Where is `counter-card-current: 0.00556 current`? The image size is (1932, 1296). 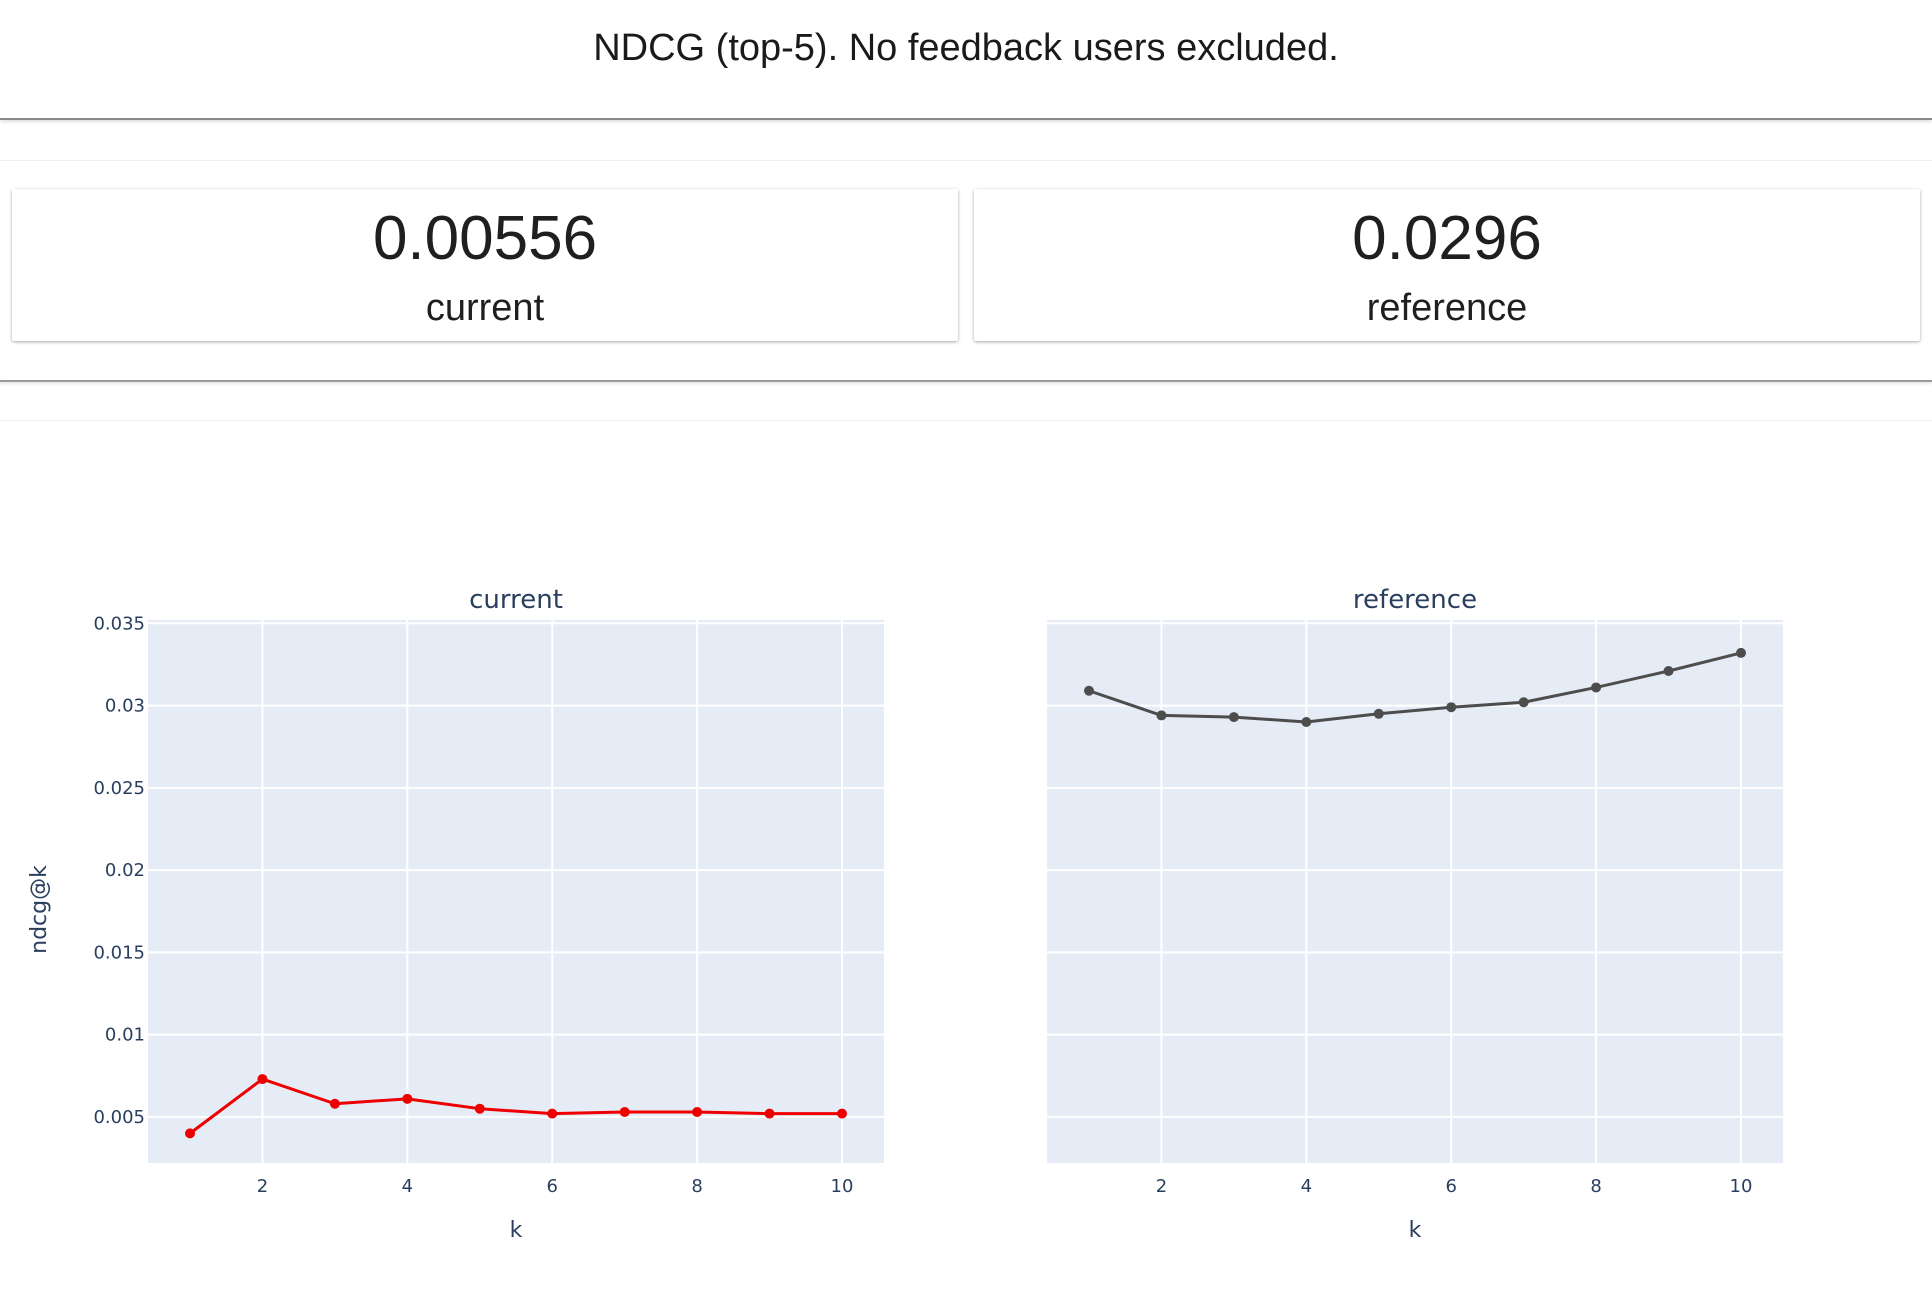 counter-card-current: 0.00556 current is located at coordinates (485, 265).